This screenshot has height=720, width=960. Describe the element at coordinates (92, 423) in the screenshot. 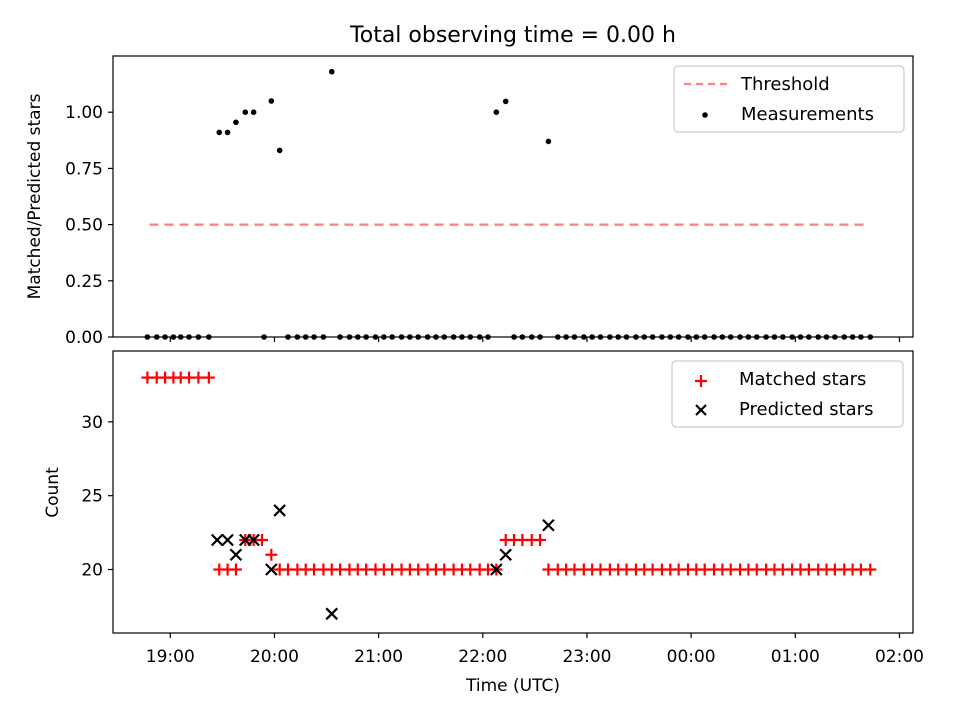

I see `bottom-ytick-label: 30` at that location.